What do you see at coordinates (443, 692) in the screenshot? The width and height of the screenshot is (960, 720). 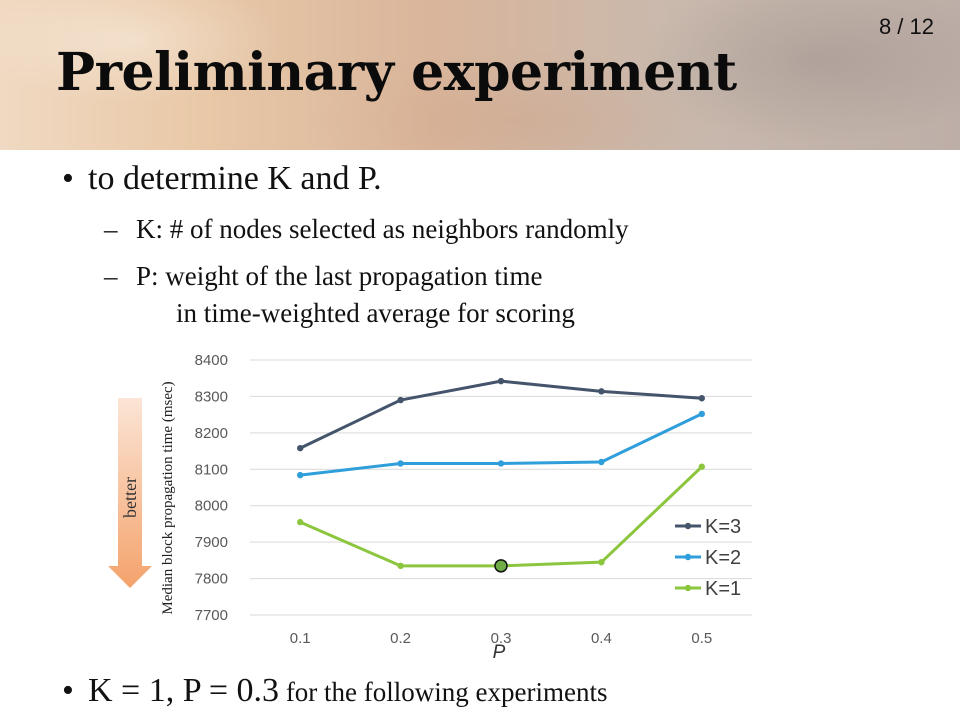 I see `conclusion-text: for the following experiments` at bounding box center [443, 692].